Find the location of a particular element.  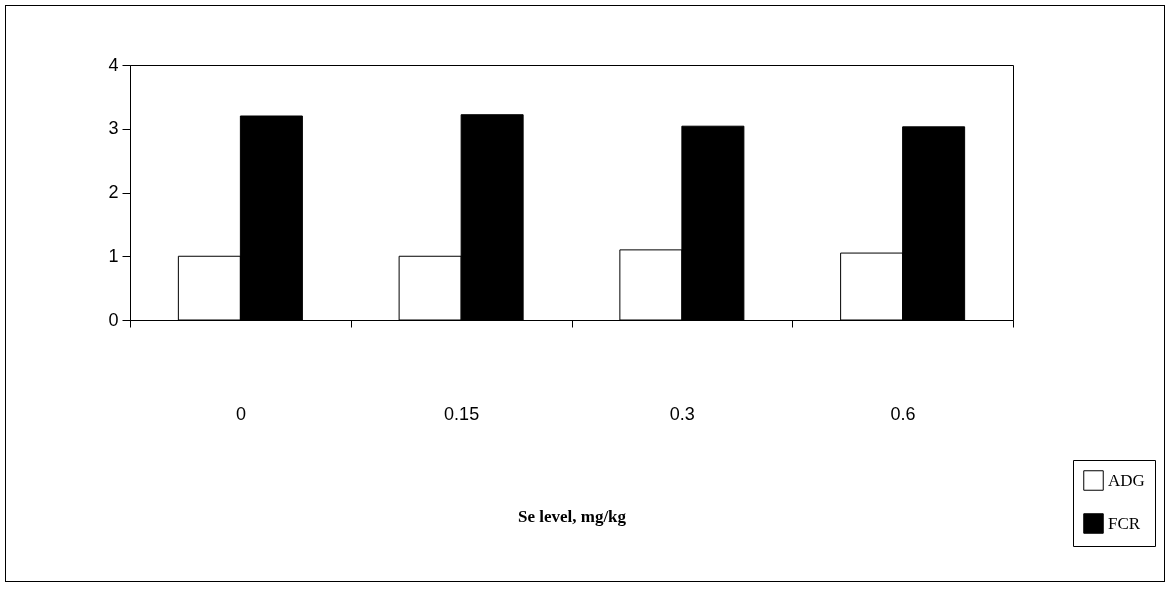

x-tick-label: 0.15 is located at coordinates (462, 413).